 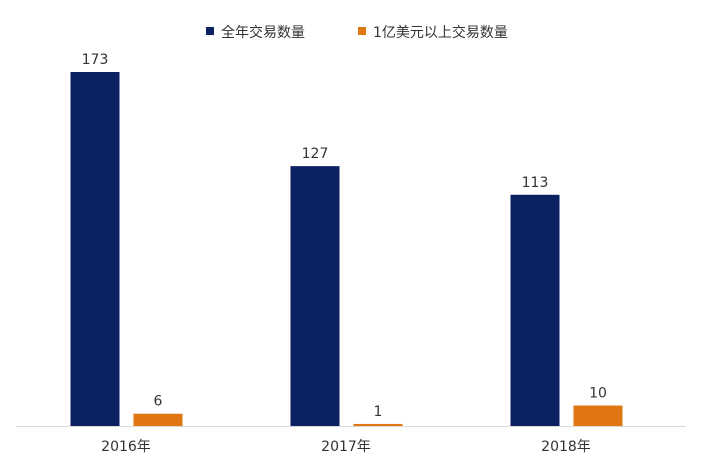 I want to click on data-label-total-2017年: 127, so click(x=315, y=154).